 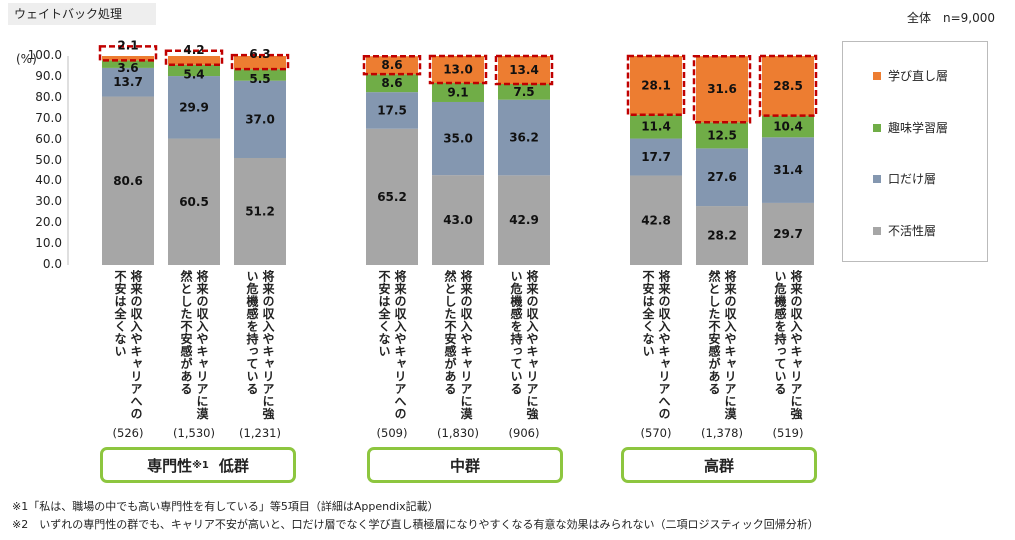 I want to click on legend: 学び直し層趣味学習層口だけ層不活性層, so click(x=915, y=151).